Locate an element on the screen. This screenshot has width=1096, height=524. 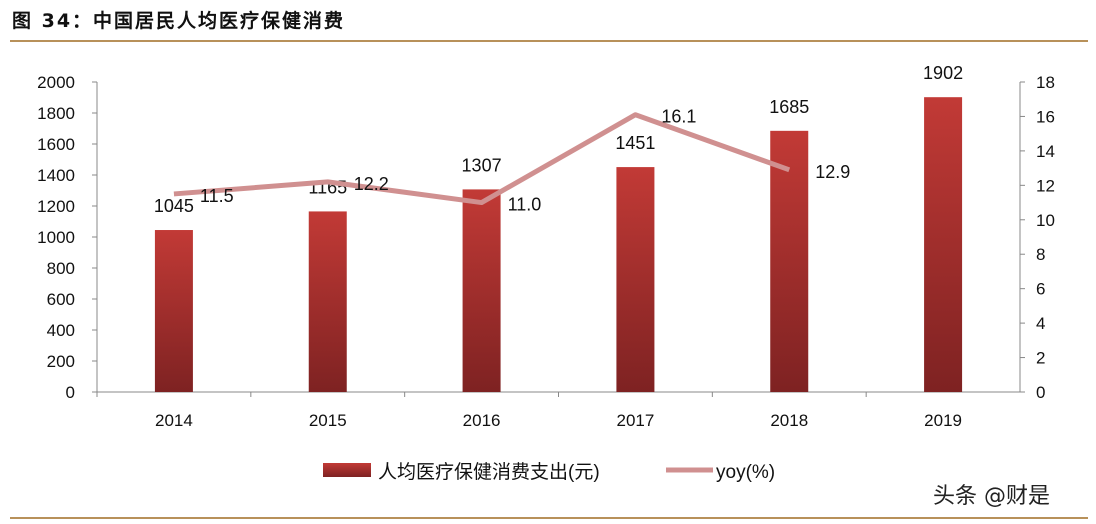
right-tick-label: 14 is located at coordinates (1045, 151).